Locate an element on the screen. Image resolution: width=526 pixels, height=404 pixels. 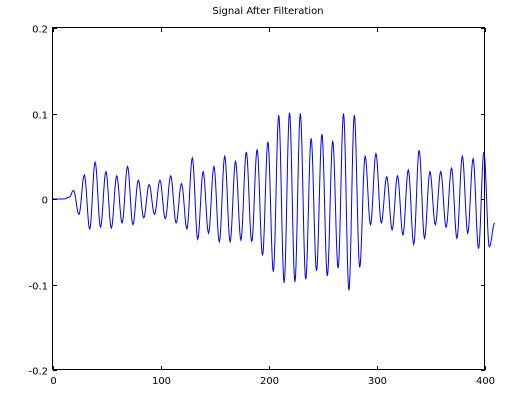
x-tick-label: 100 is located at coordinates (161, 381).